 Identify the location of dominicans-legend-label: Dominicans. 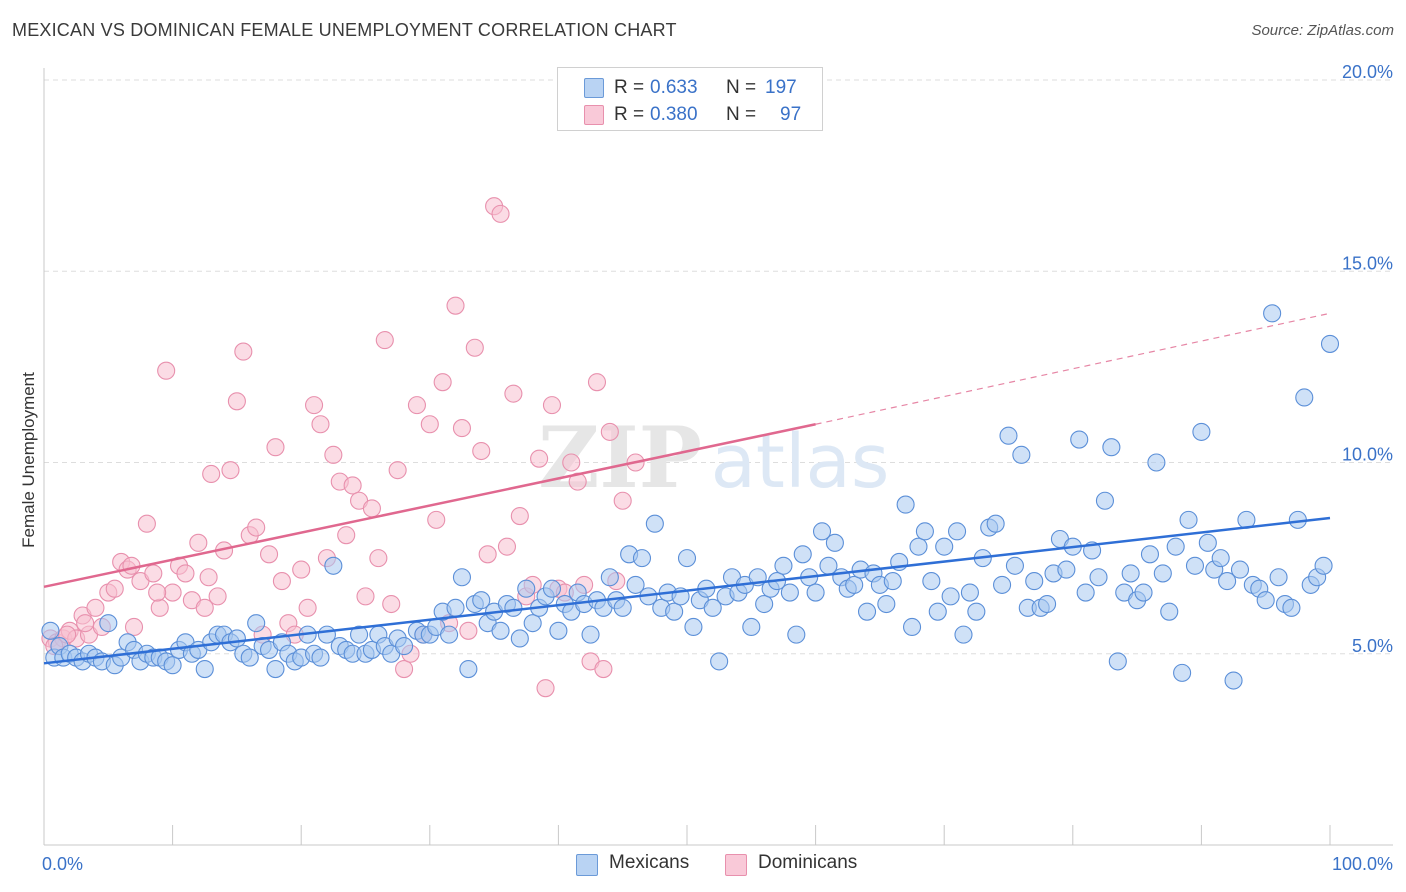
(808, 862).